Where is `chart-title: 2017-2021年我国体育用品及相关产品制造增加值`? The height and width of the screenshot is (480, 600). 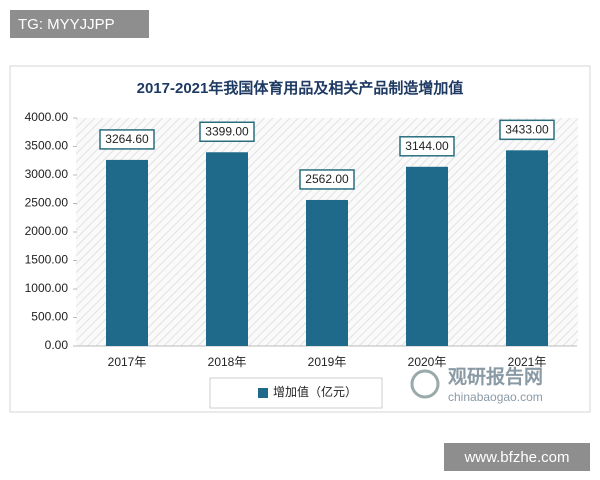 chart-title: 2017-2021年我国体育用品及相关产品制造增加值 is located at coordinates (300, 88).